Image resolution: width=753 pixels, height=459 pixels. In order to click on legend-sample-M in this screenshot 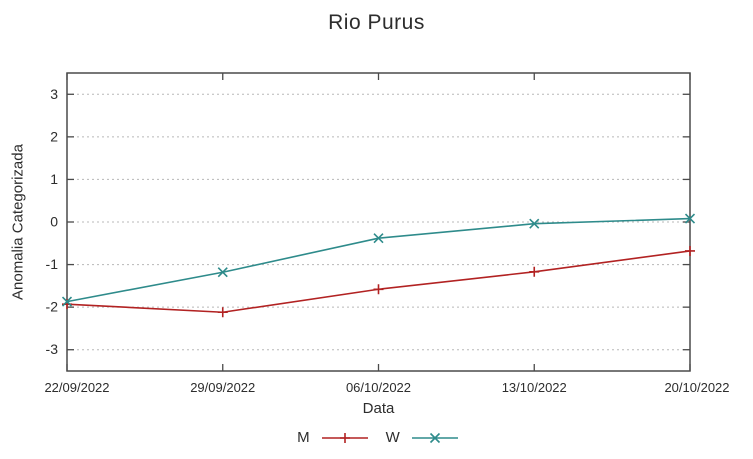, I will do `click(344, 437)`.